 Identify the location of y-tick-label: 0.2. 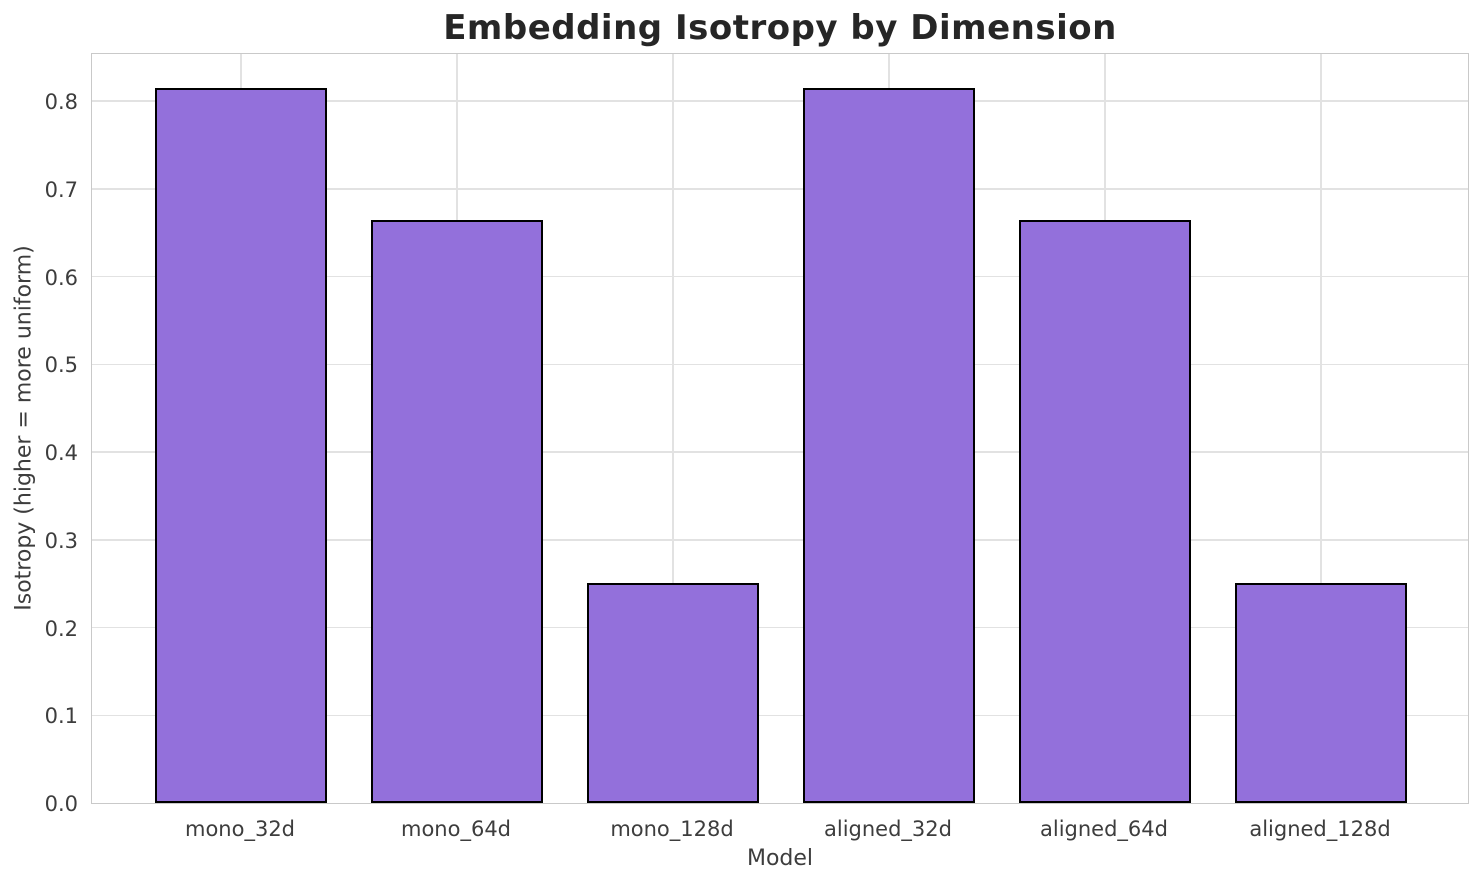
(61, 628).